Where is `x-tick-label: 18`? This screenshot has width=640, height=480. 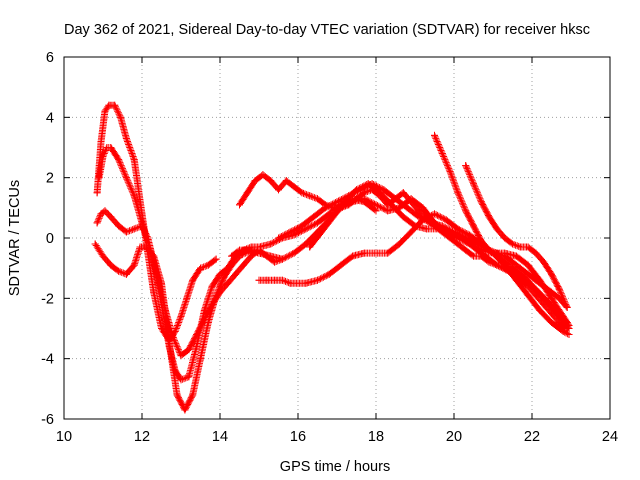 x-tick-label: 18 is located at coordinates (376, 437).